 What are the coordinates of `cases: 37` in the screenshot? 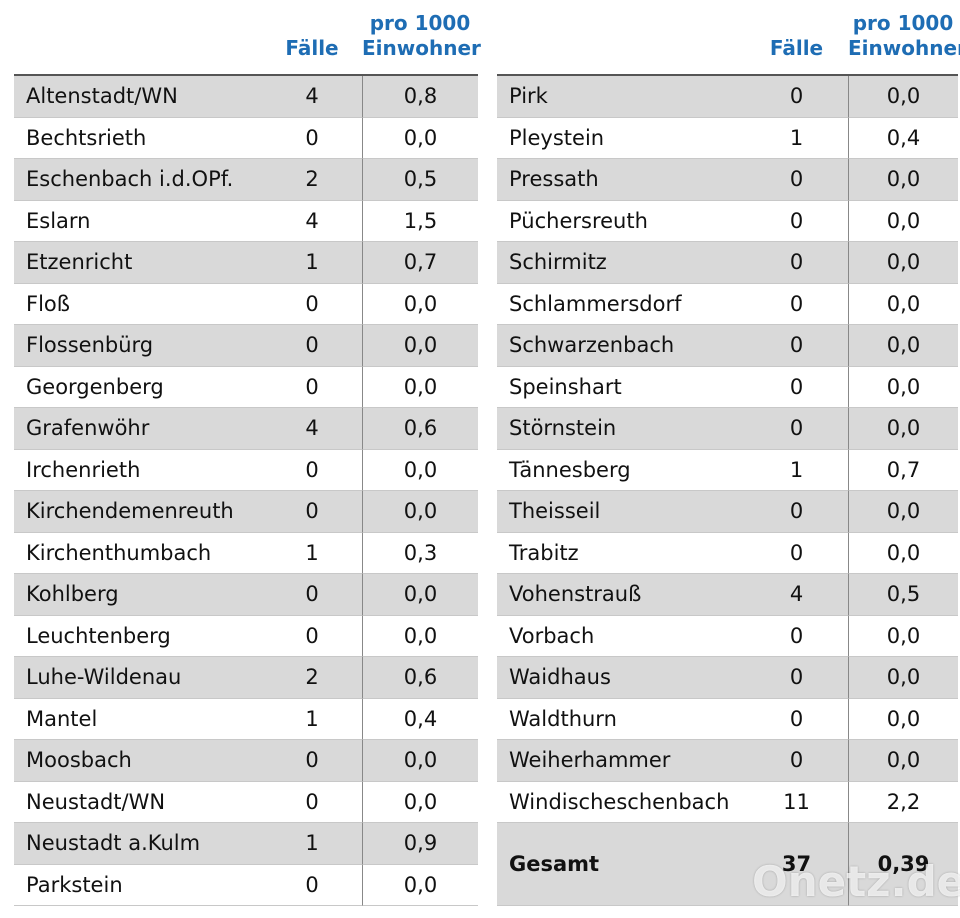 It's located at (796, 864).